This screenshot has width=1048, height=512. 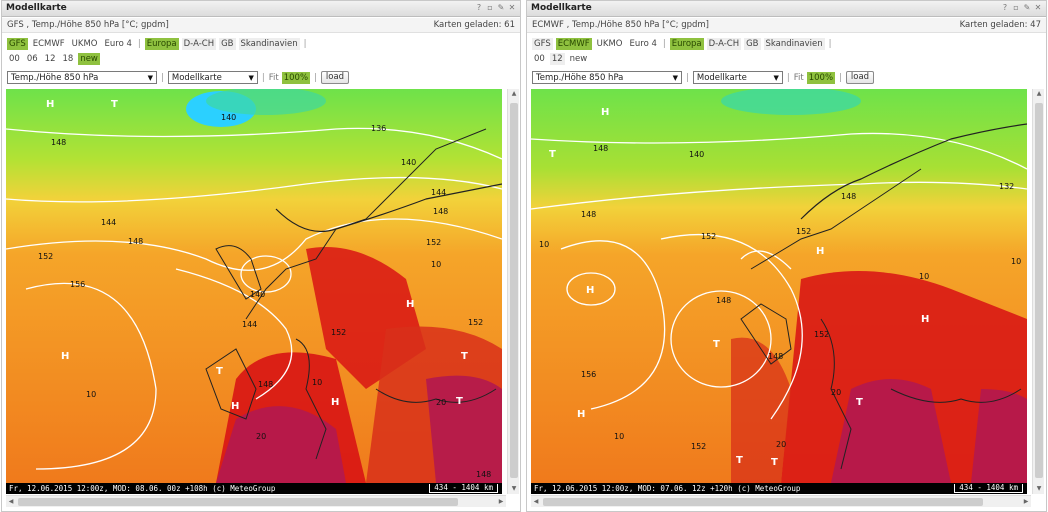 What do you see at coordinates (378, 128) in the screenshot?
I see `contour-label: 136` at bounding box center [378, 128].